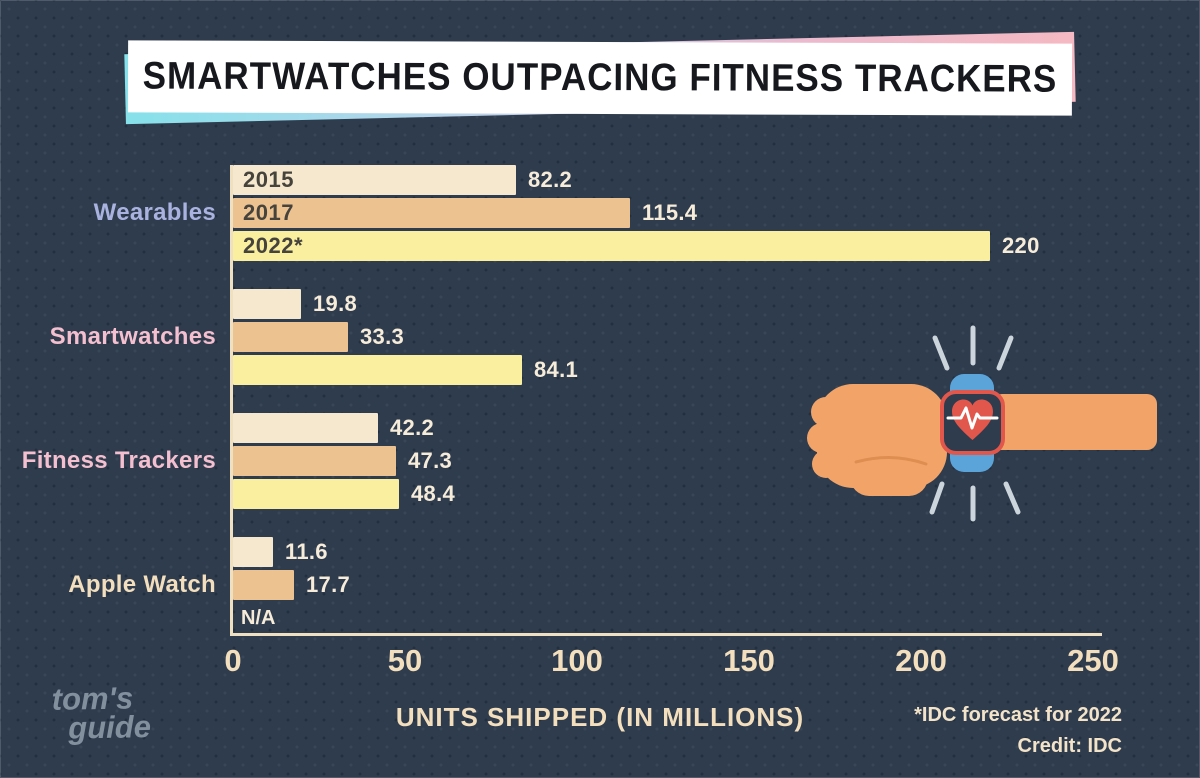  I want to click on value-label: 33.3, so click(382, 336).